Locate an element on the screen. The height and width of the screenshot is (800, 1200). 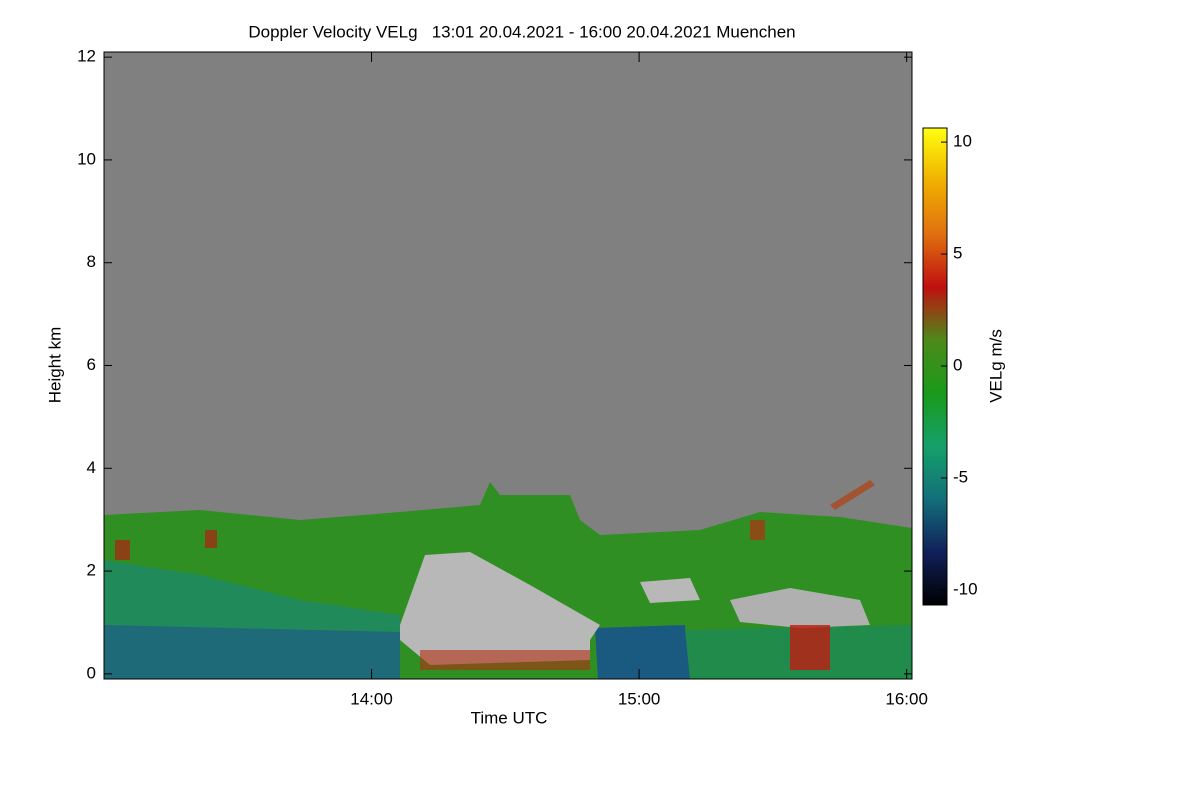
x-axis-label: Time UTC is located at coordinates (509, 717).